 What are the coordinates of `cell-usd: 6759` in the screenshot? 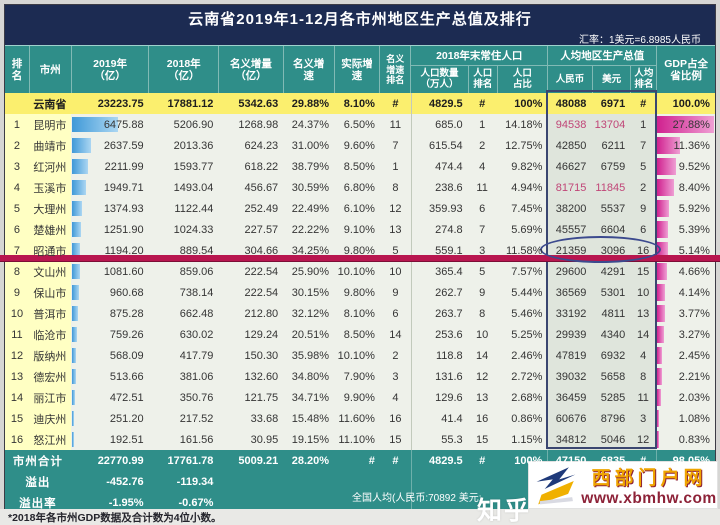 It's located at (611, 166).